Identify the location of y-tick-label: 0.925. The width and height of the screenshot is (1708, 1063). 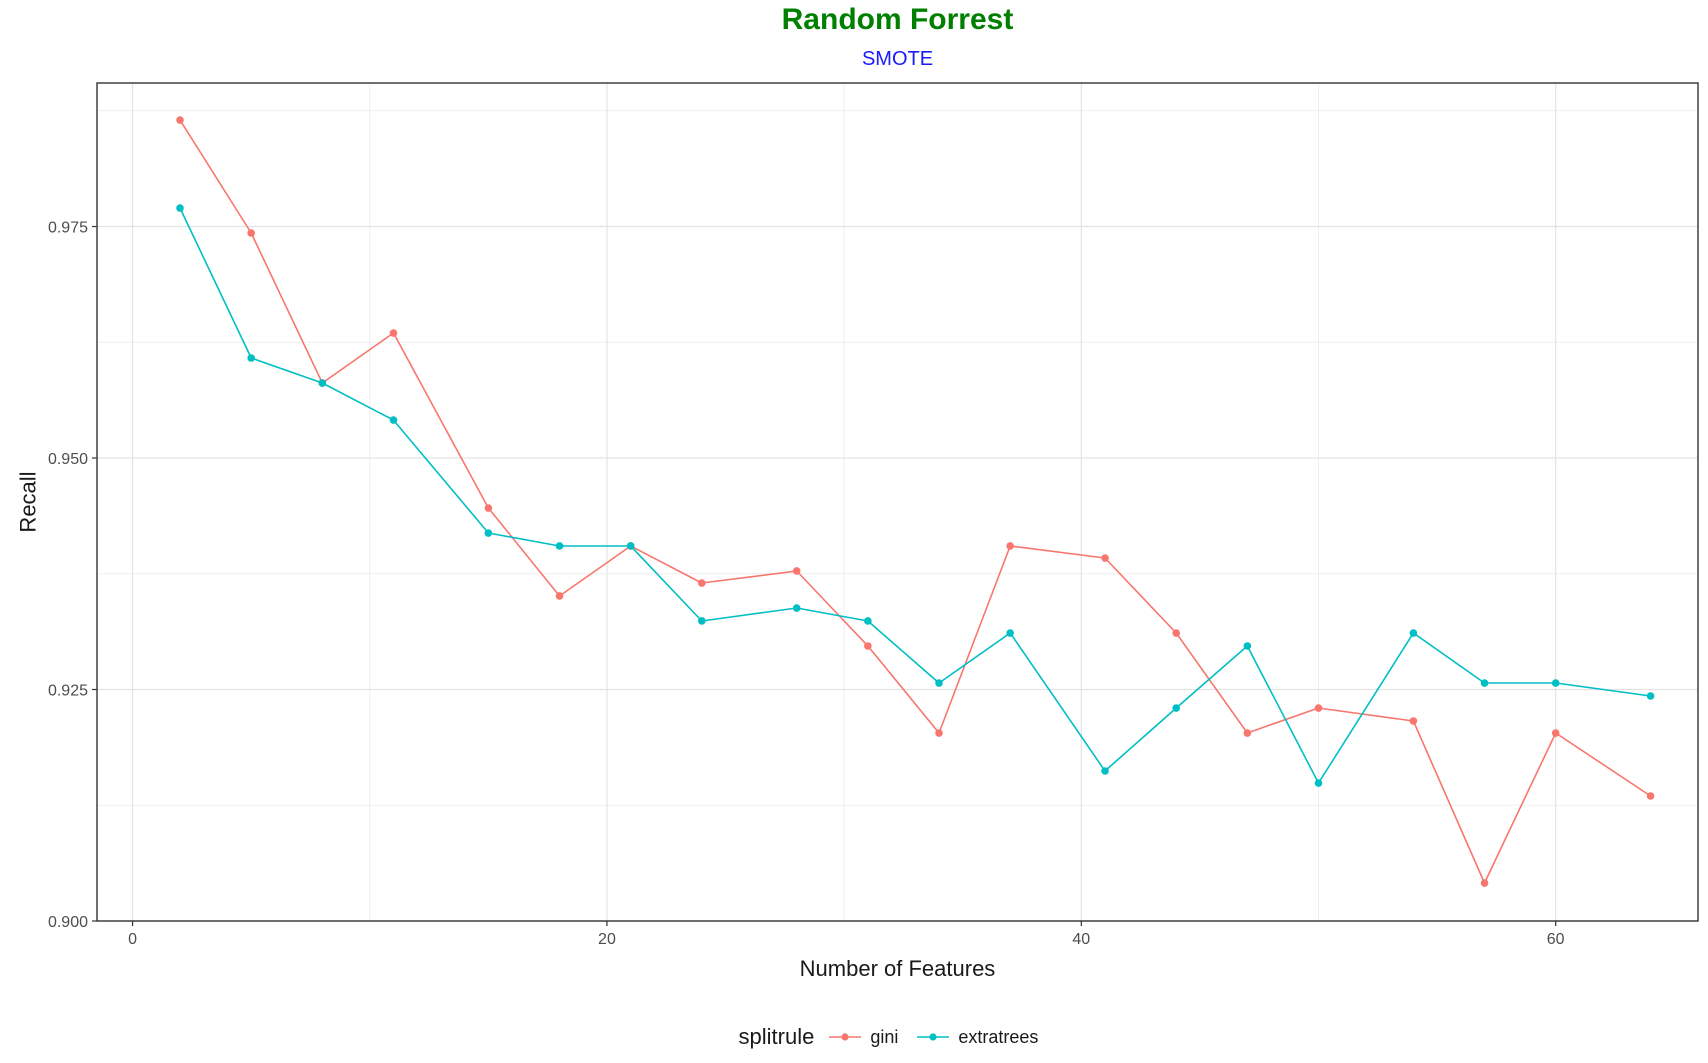
(68, 691).